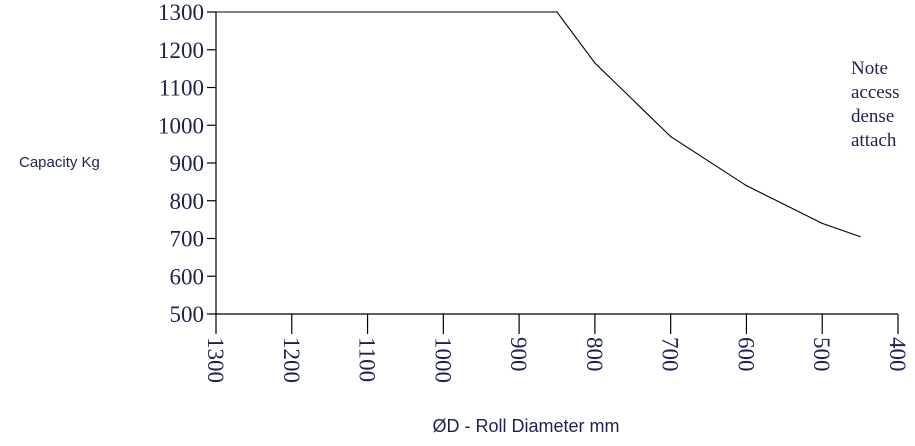  Describe the element at coordinates (594, 354) in the screenshot. I see `x-tick-label: 800` at that location.